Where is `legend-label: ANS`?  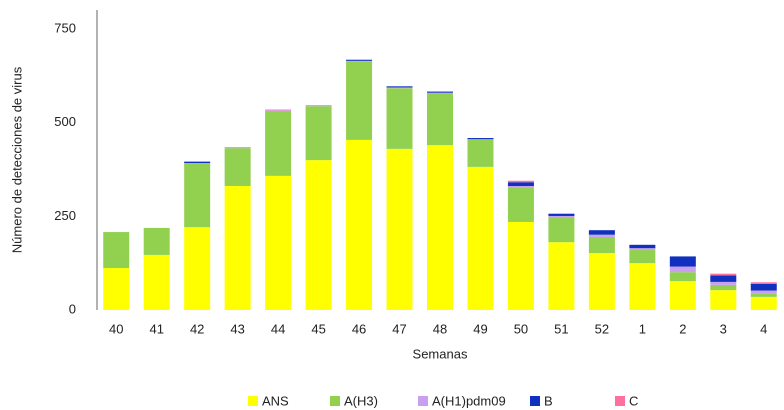 legend-label: ANS is located at coordinates (275, 400).